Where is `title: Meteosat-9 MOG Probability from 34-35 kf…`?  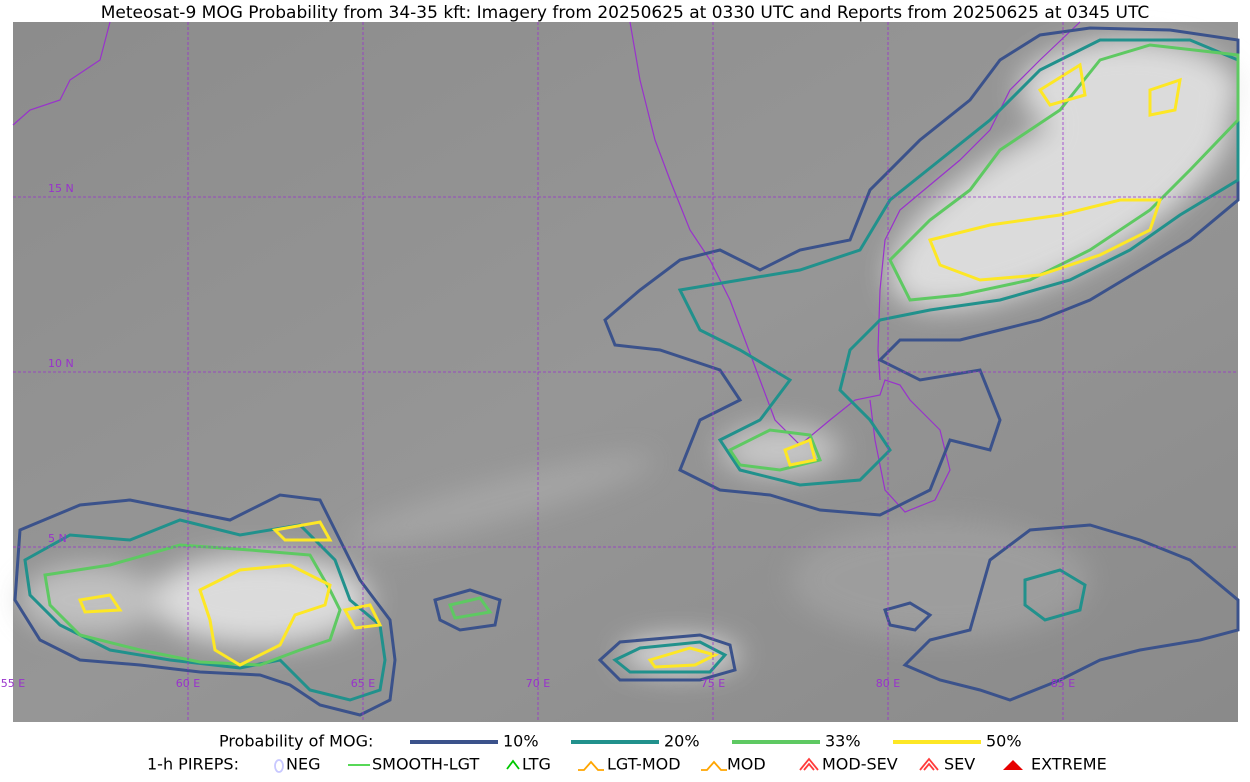 title: Meteosat-9 MOG Probability from 34-35 kf… is located at coordinates (625, 13).